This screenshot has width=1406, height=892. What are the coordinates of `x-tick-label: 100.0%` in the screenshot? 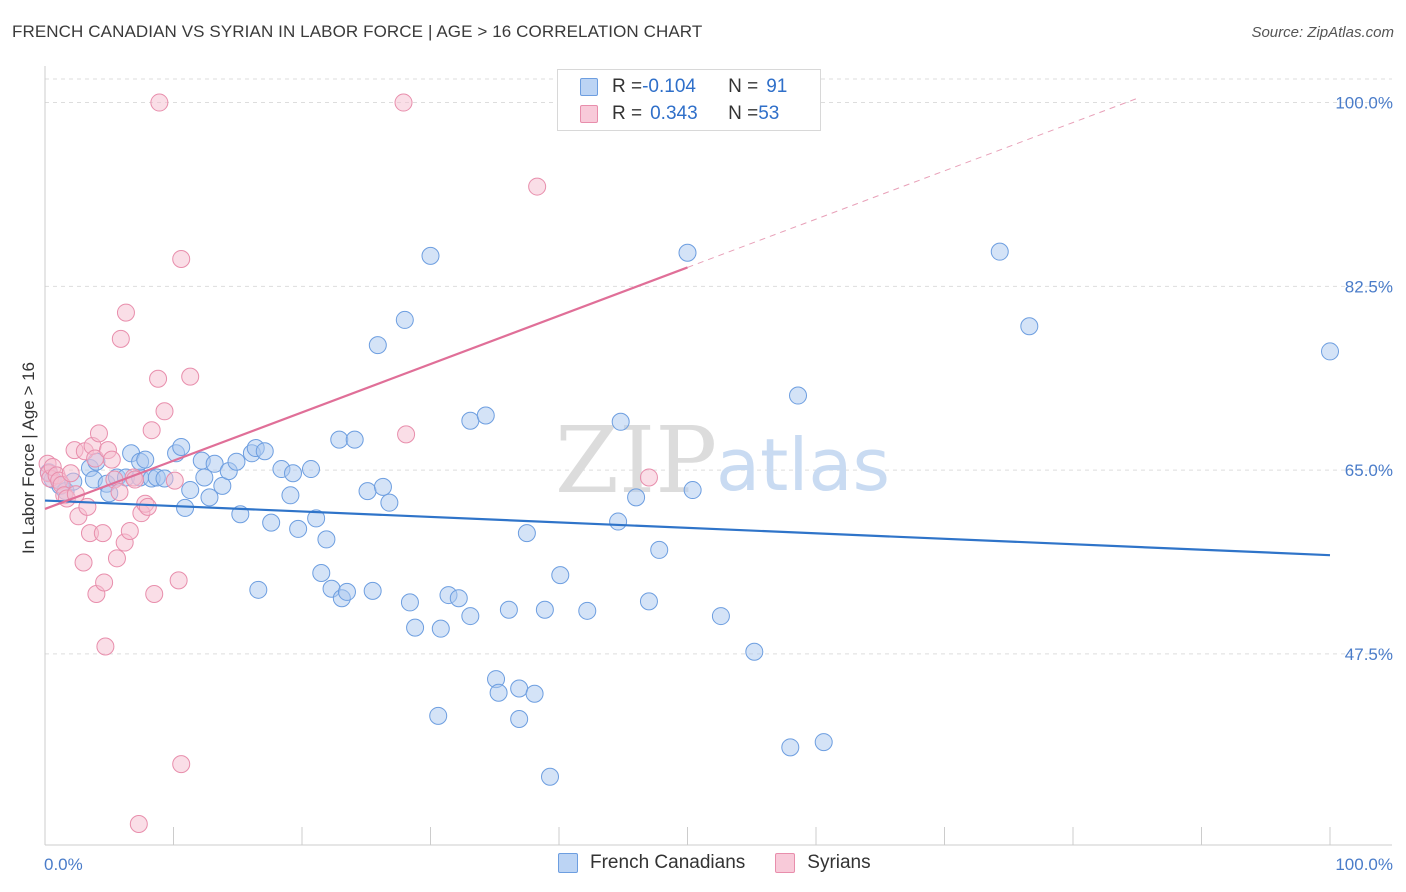 It's located at (1364, 864).